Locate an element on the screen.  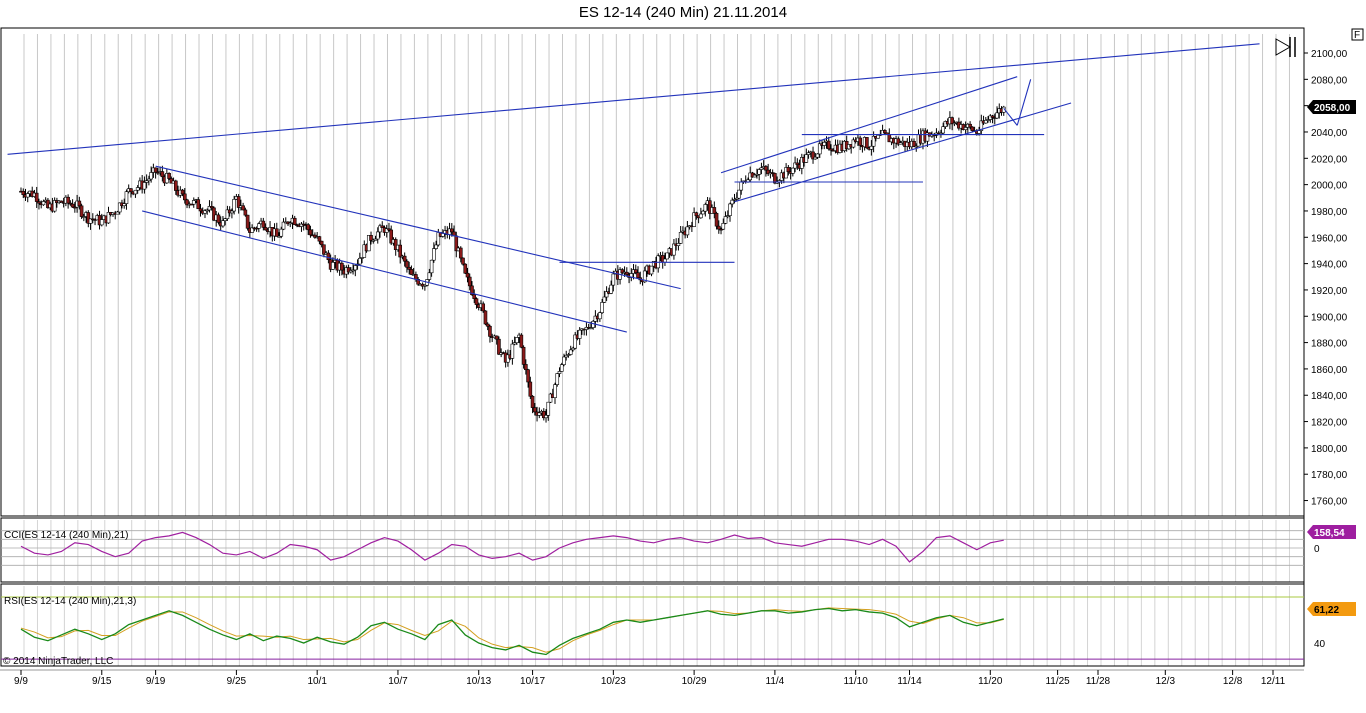
cci-tick-label: 0 is located at coordinates (1317, 549).